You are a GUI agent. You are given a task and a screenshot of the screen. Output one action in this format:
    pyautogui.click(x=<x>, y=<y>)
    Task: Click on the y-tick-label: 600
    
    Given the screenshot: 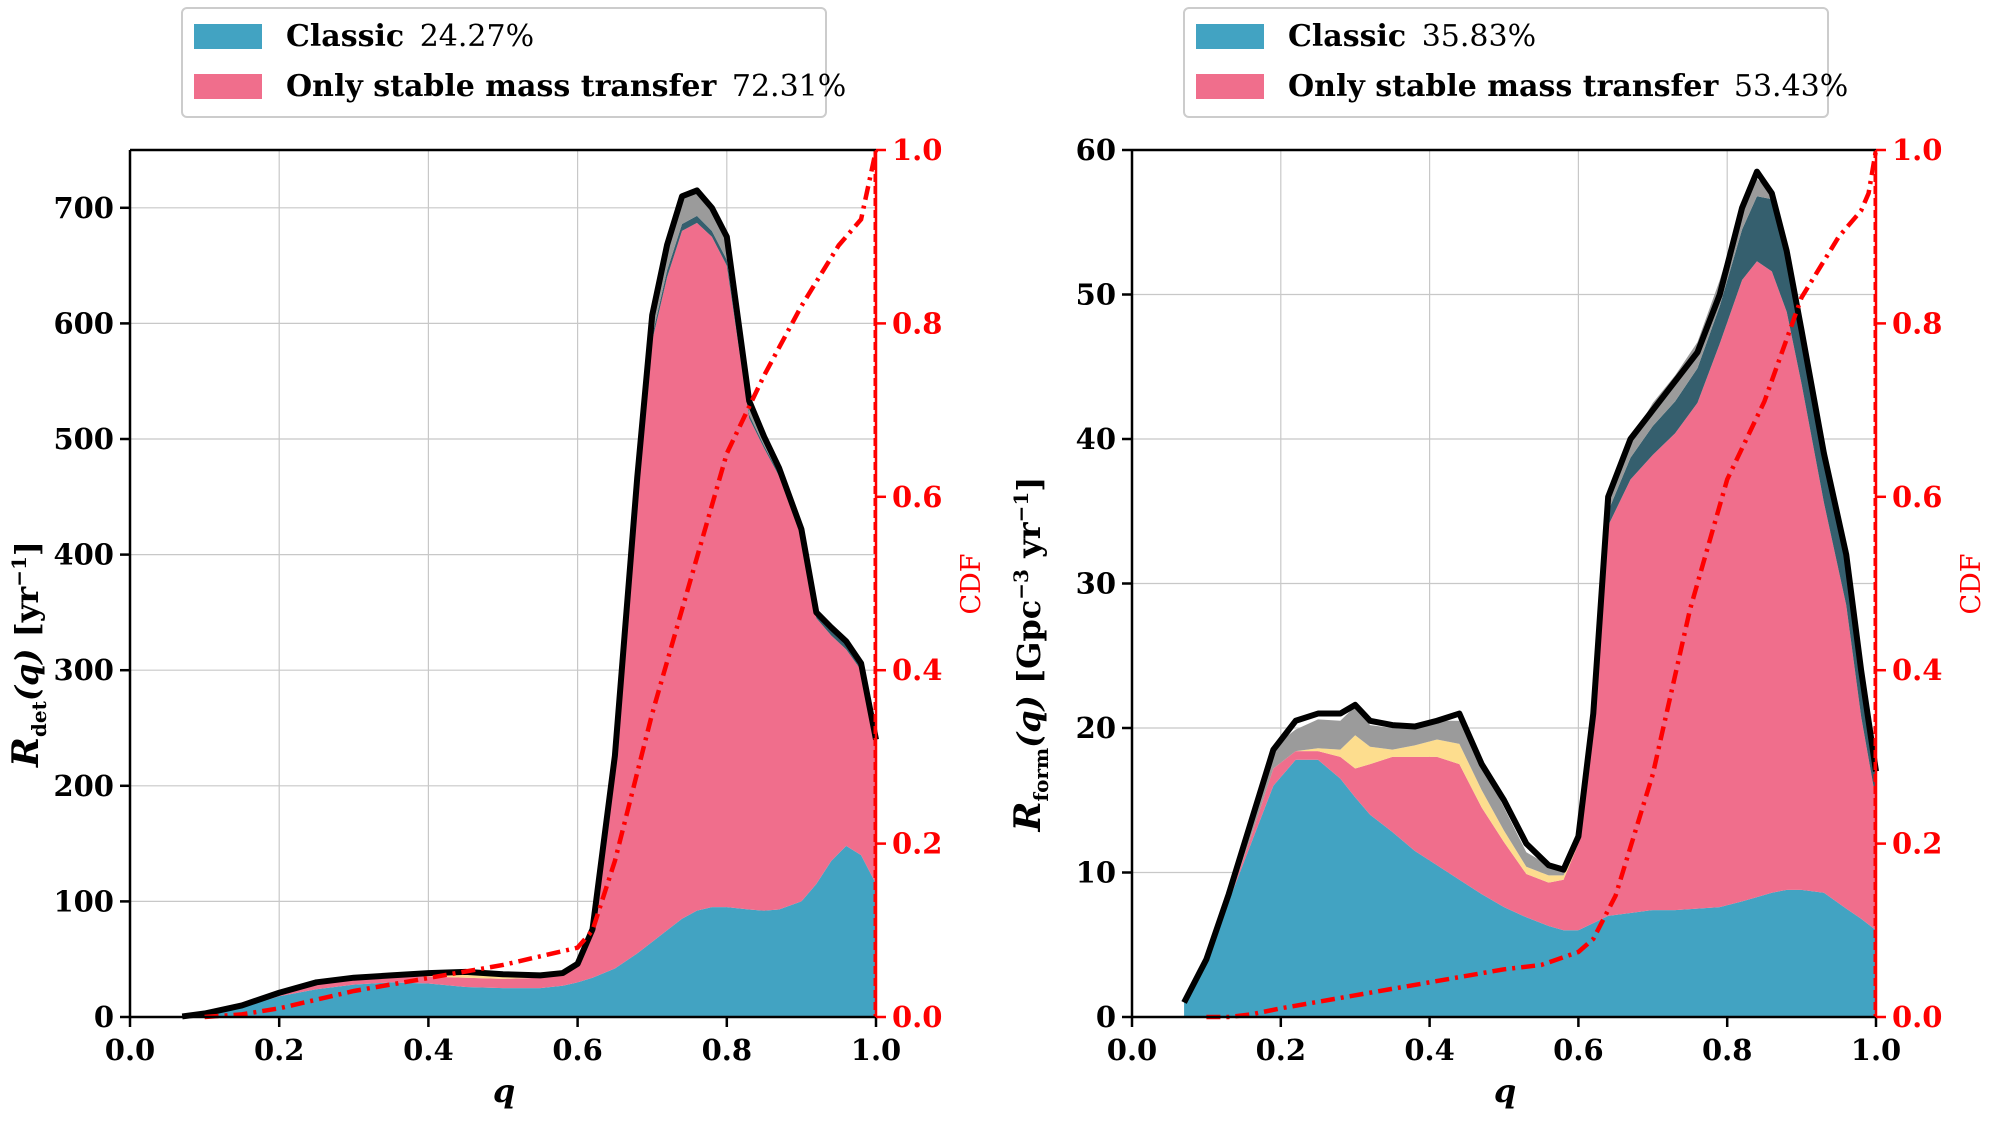 What is the action you would take?
    pyautogui.click(x=83, y=323)
    